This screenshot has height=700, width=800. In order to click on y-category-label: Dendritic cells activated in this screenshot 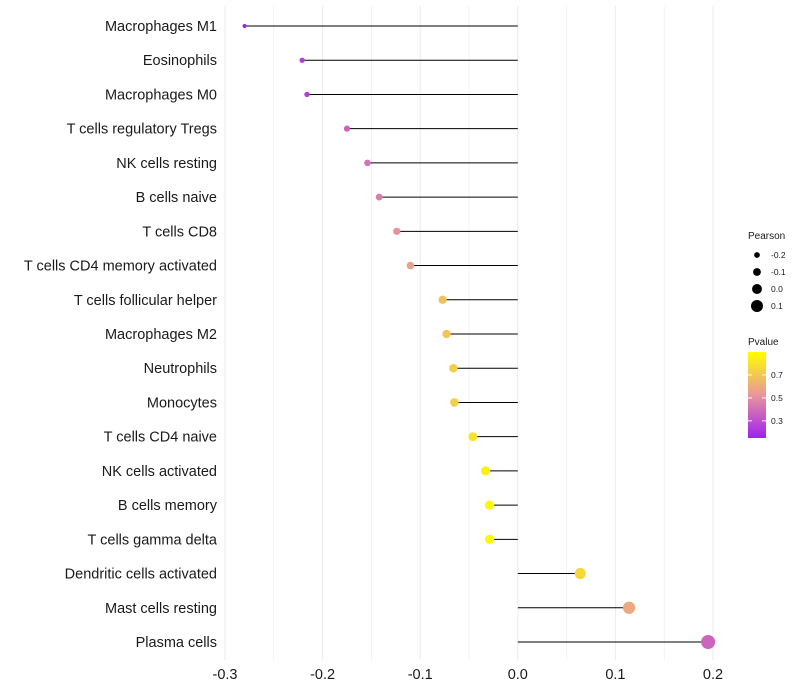, I will do `click(141, 575)`.